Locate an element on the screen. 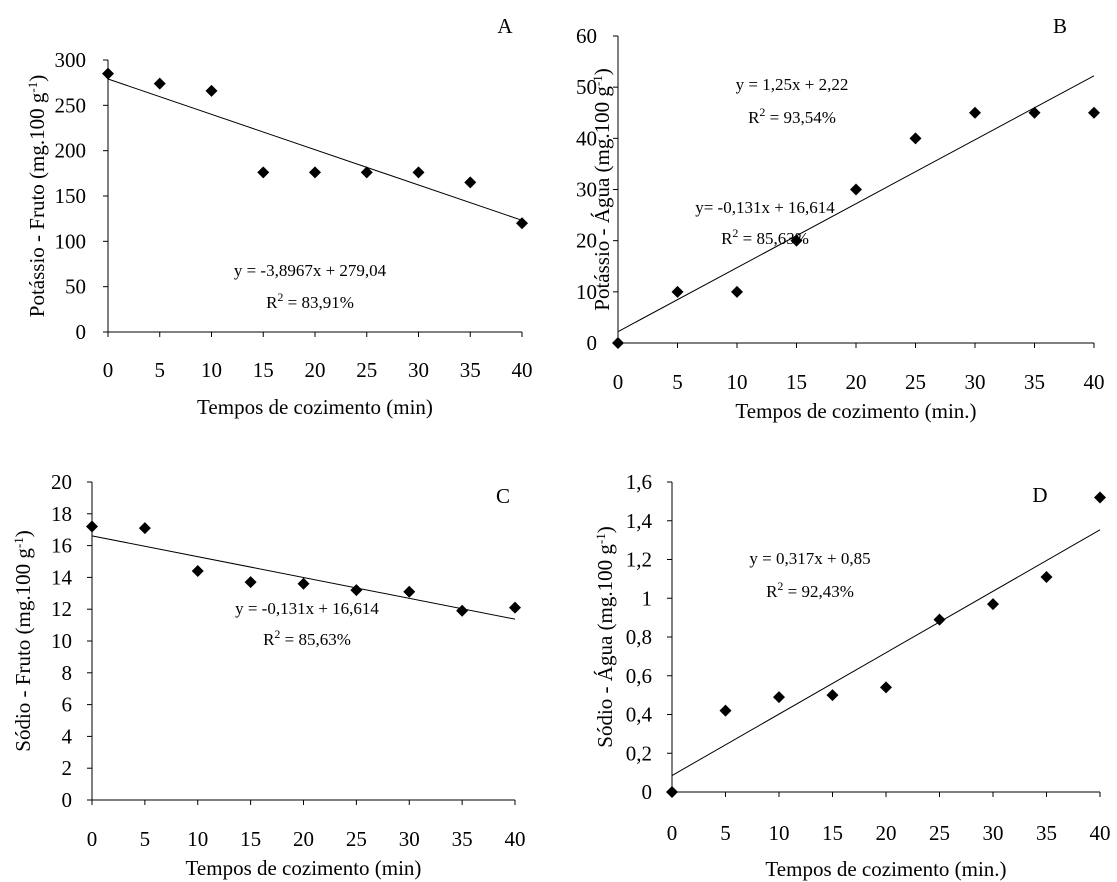  x-tick-label: 5 is located at coordinates (725, 833).